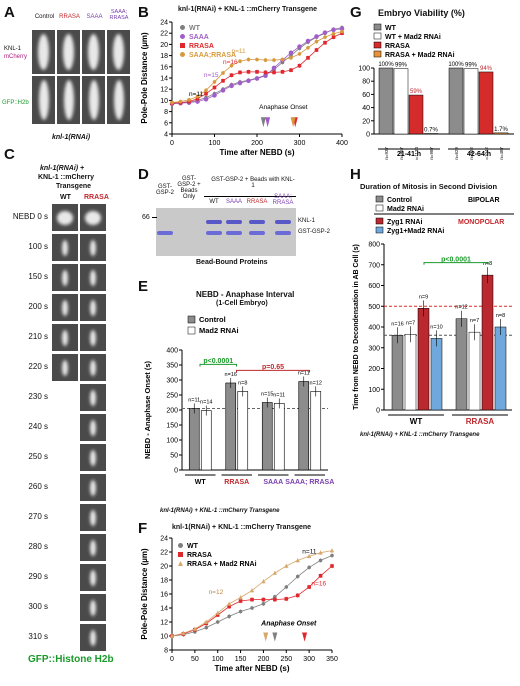  What do you see at coordinates (66, 177) in the screenshot?
I see `c-title-line: KNL-1 ::mCherry` at bounding box center [66, 177].